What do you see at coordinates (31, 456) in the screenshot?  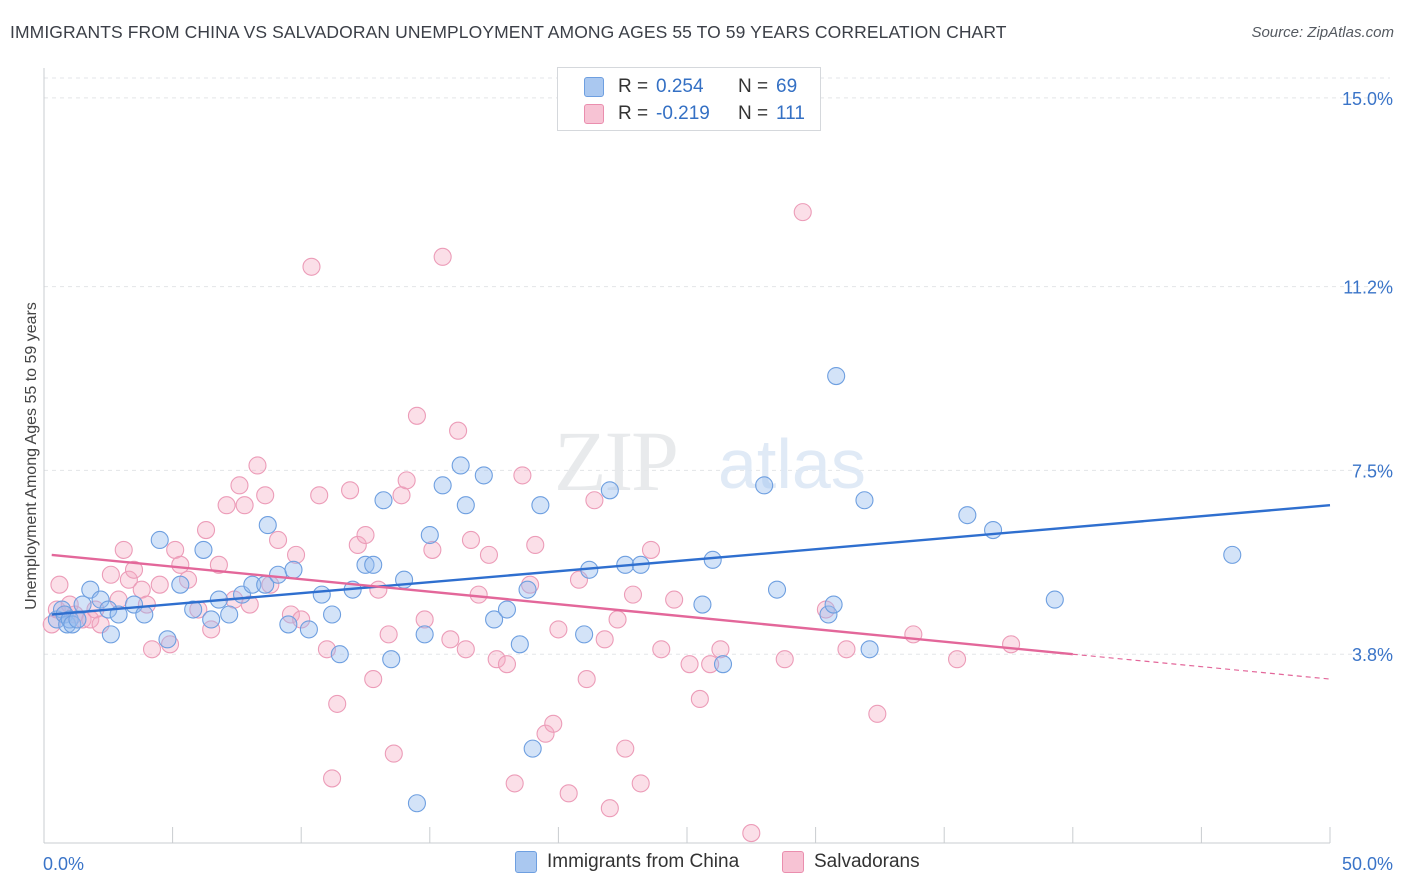 I see `y-axis-label: Unemployment Among Ages 55 to 59 years` at bounding box center [31, 456].